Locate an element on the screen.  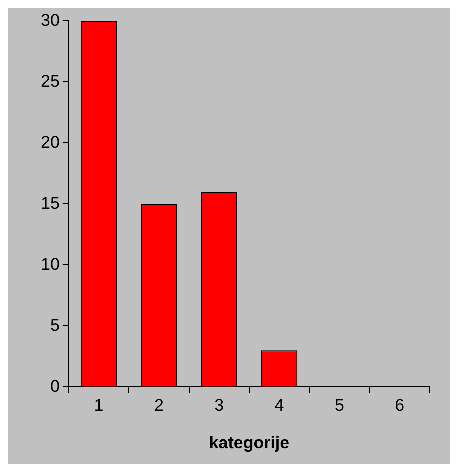
y-tick-label: 0 is located at coordinates (55, 386).